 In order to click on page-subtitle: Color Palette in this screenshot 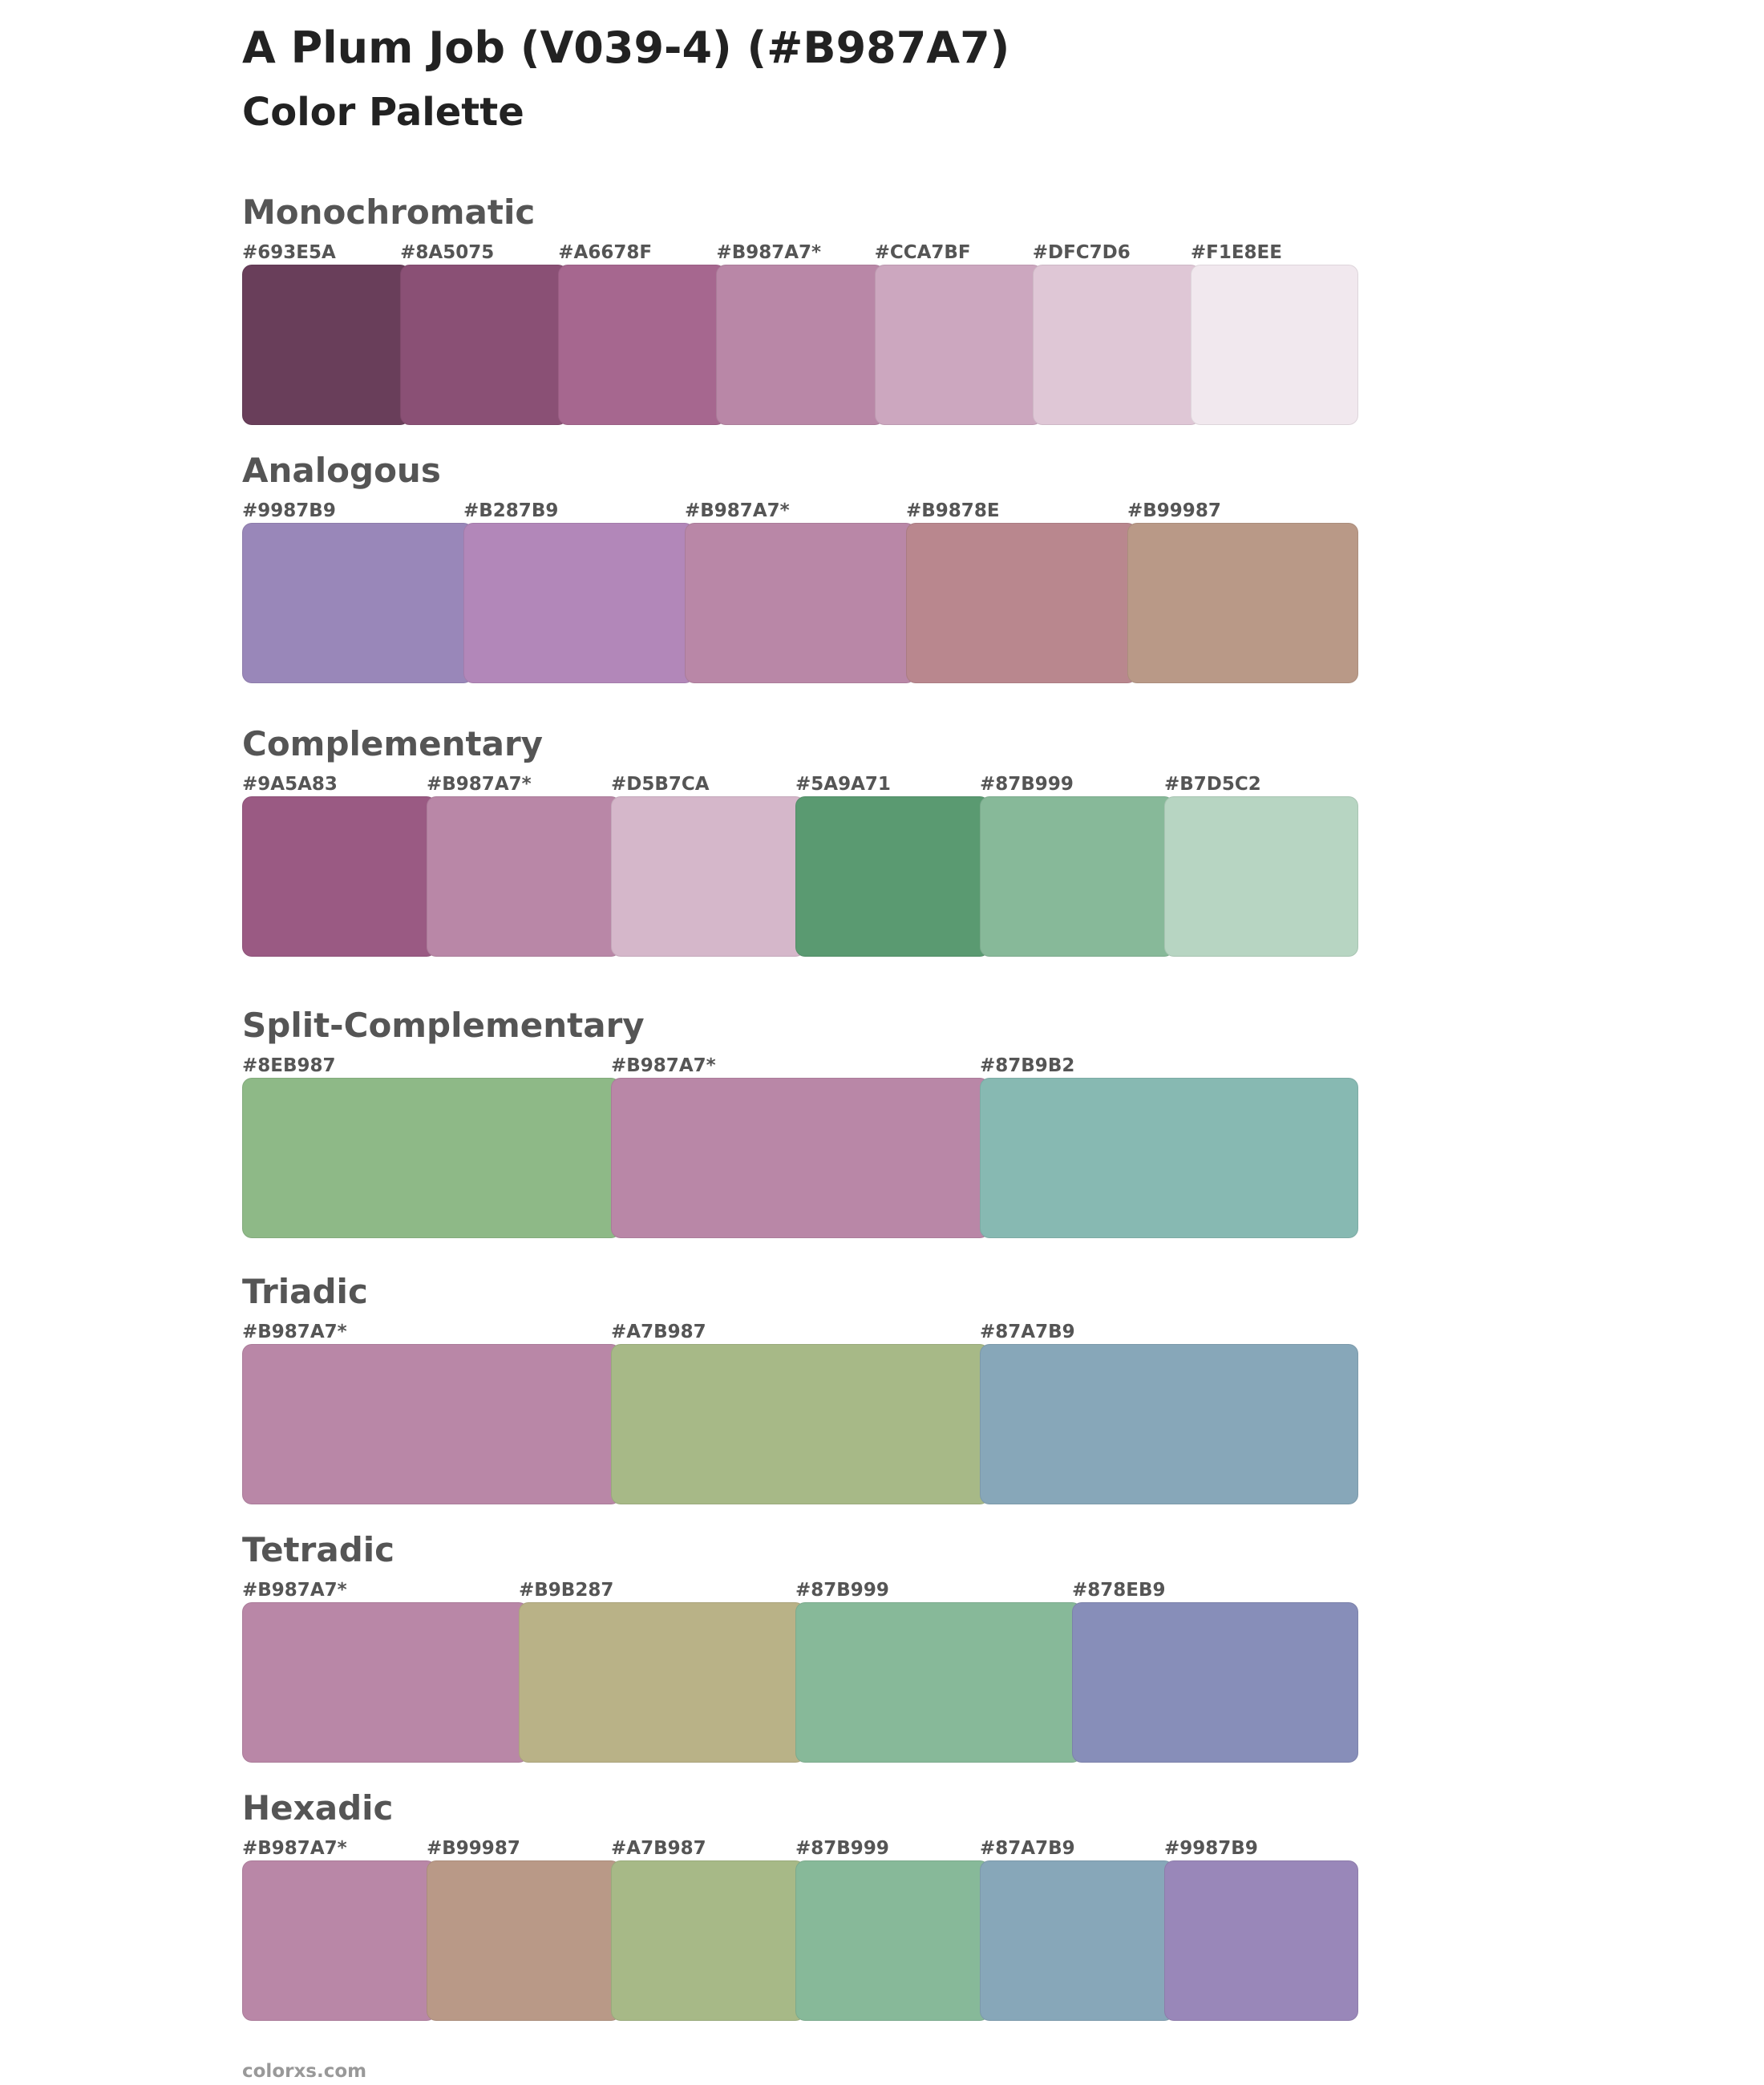, I will do `click(383, 113)`.